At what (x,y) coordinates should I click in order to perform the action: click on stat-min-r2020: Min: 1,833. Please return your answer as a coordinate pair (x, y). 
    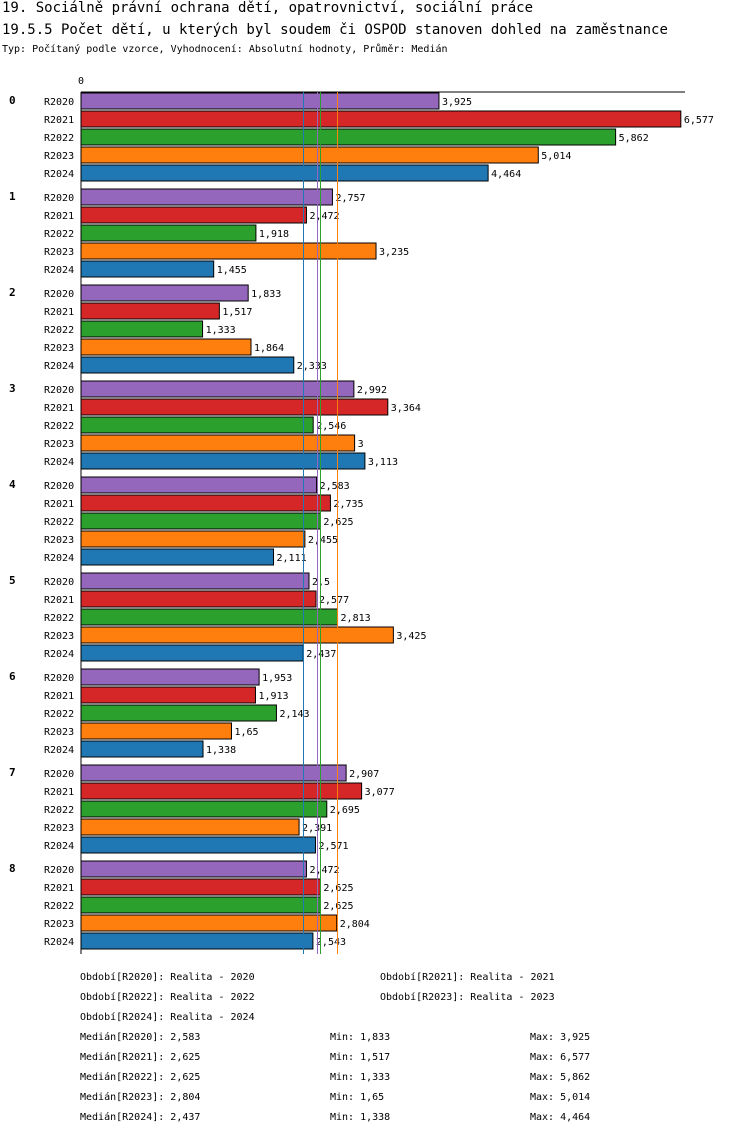
    Looking at the image, I should click on (360, 1037).